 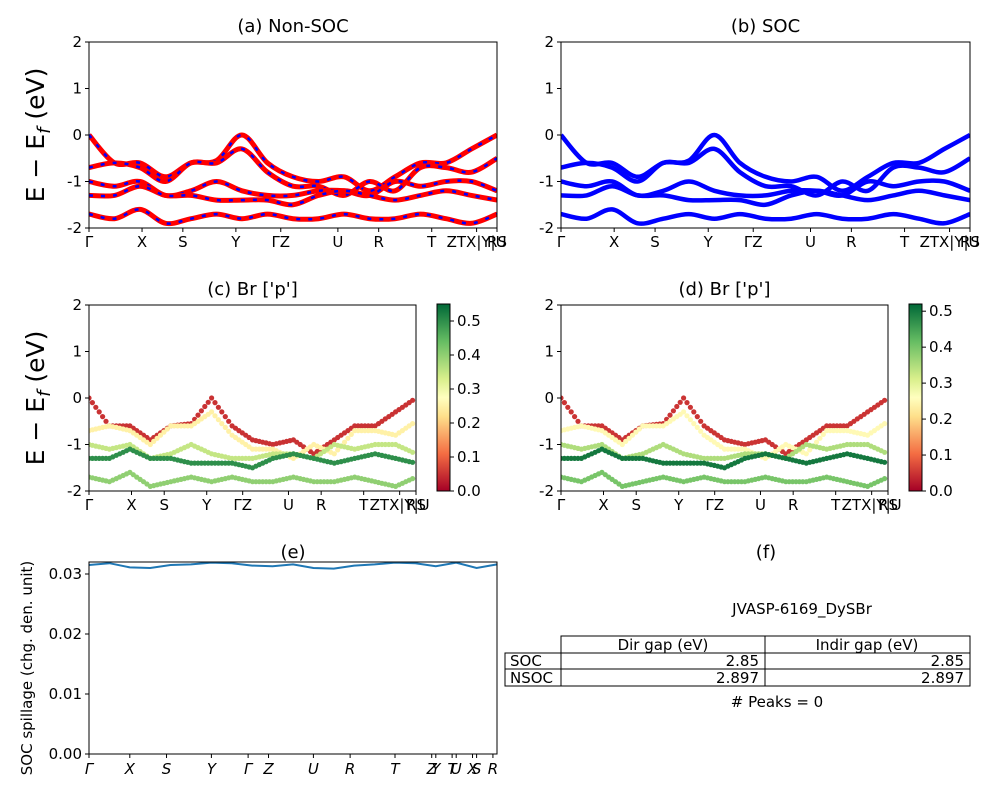 What do you see at coordinates (603, 505) in the screenshot?
I see `x-tick-label-d: X` at bounding box center [603, 505].